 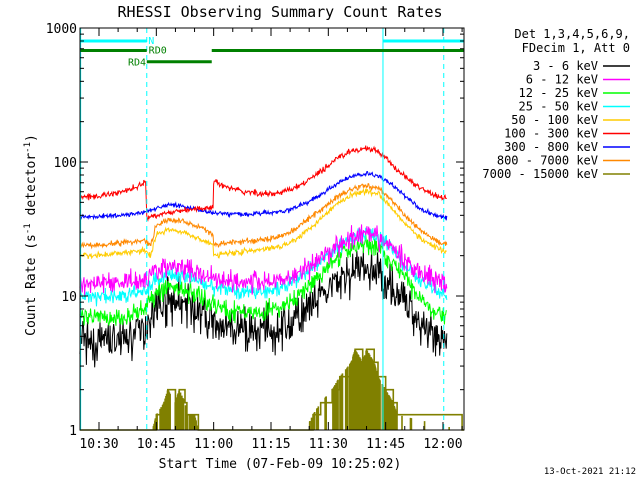 What do you see at coordinates (73, 431) in the screenshot?
I see `y-tick-label-1: 1` at bounding box center [73, 431].